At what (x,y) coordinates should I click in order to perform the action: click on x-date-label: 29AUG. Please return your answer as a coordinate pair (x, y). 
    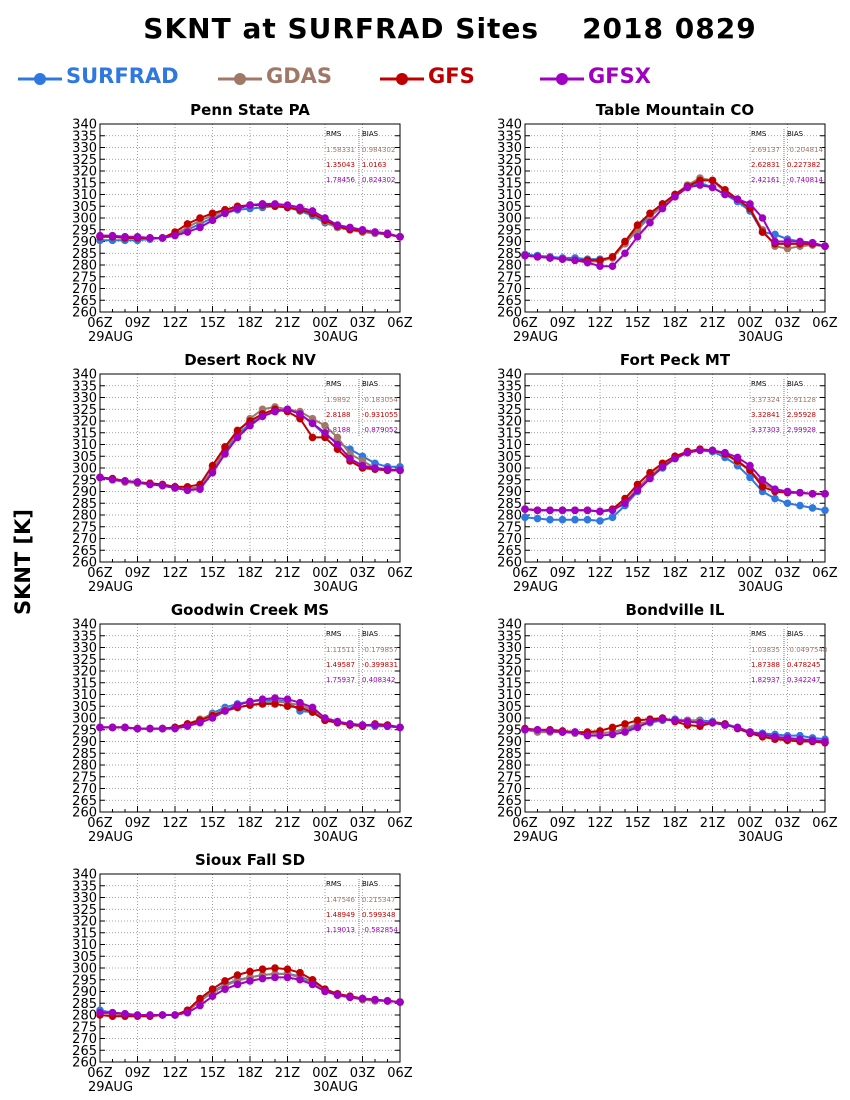
    Looking at the image, I should click on (110, 837).